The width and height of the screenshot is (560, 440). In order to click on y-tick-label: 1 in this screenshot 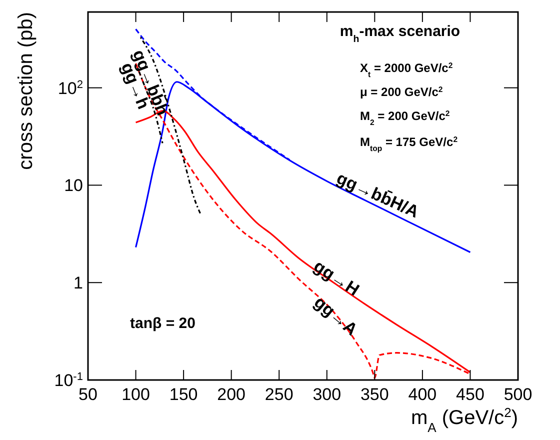, I will do `click(78, 283)`.